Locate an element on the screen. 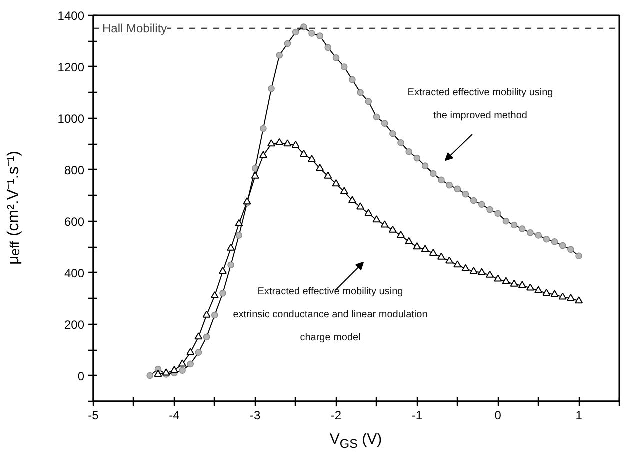 This screenshot has width=639, height=463. x-tick-label: -3 is located at coordinates (256, 415).